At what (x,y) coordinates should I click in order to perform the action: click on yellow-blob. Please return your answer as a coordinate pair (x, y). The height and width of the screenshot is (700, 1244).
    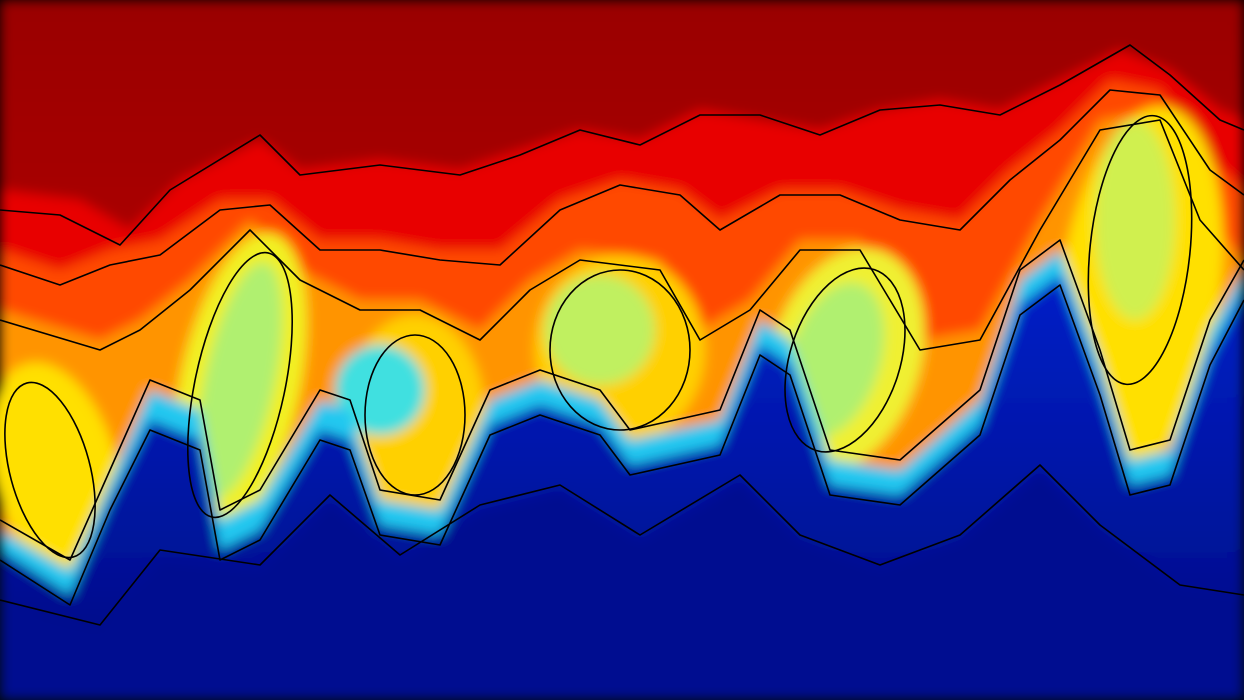
    Looking at the image, I should click on (61, 470).